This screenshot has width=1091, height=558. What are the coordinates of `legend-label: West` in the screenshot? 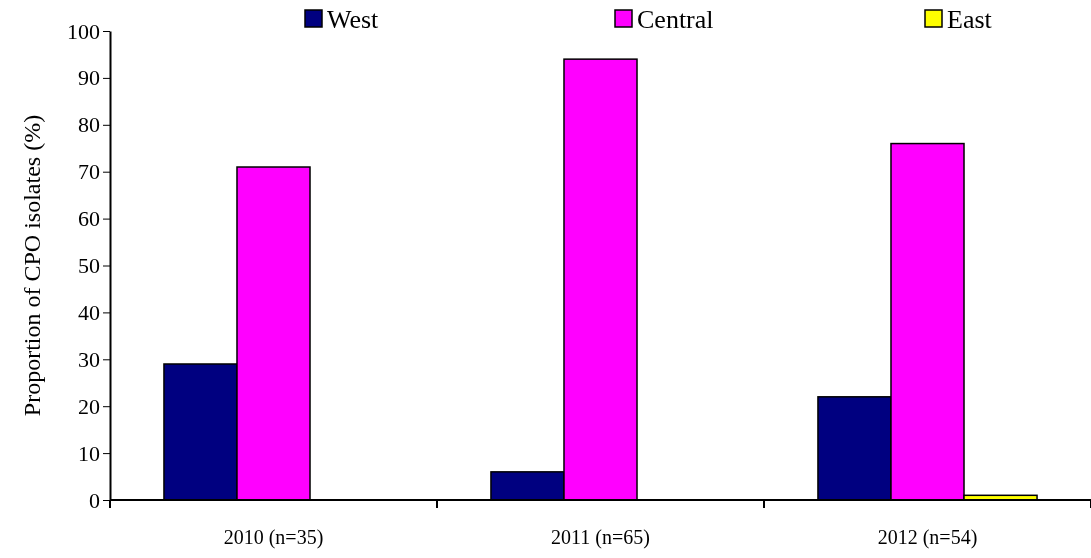 It's located at (353, 19).